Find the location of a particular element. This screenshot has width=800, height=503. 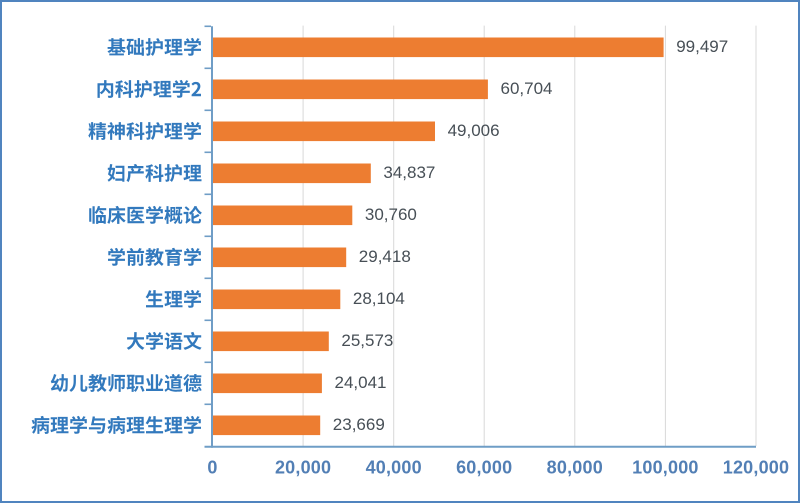

svg-text: 23,669 is located at coordinates (359, 424).